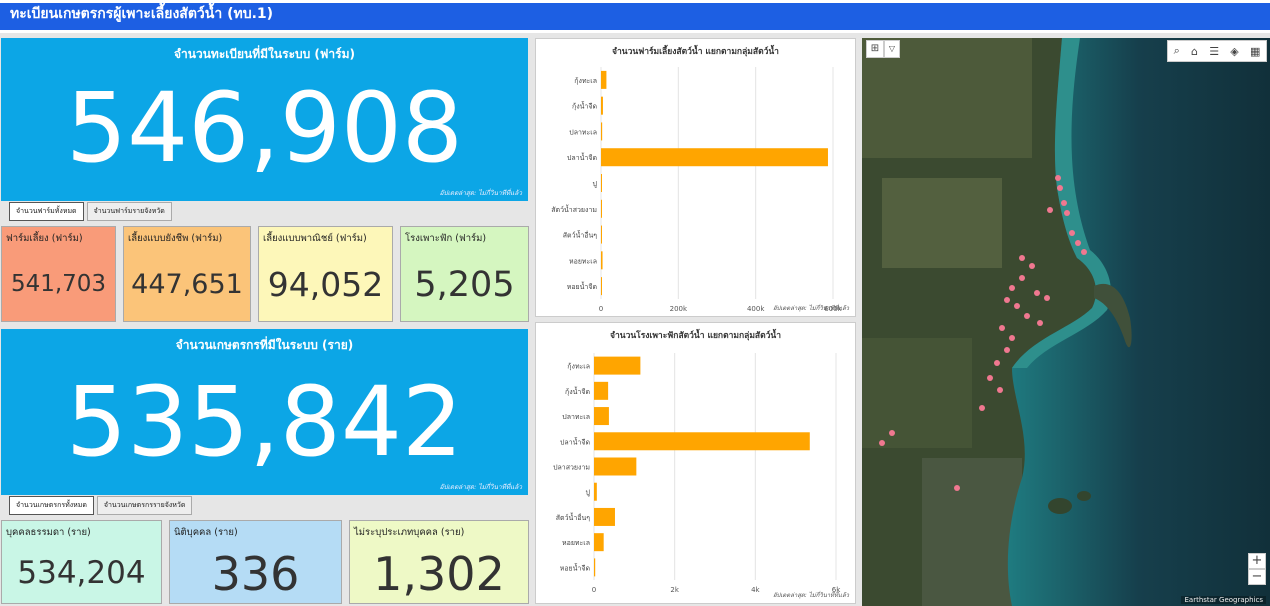  I want to click on tile-farmer-individual: บุคคลธรรมดา (ราย) 534,204, so click(81, 562).